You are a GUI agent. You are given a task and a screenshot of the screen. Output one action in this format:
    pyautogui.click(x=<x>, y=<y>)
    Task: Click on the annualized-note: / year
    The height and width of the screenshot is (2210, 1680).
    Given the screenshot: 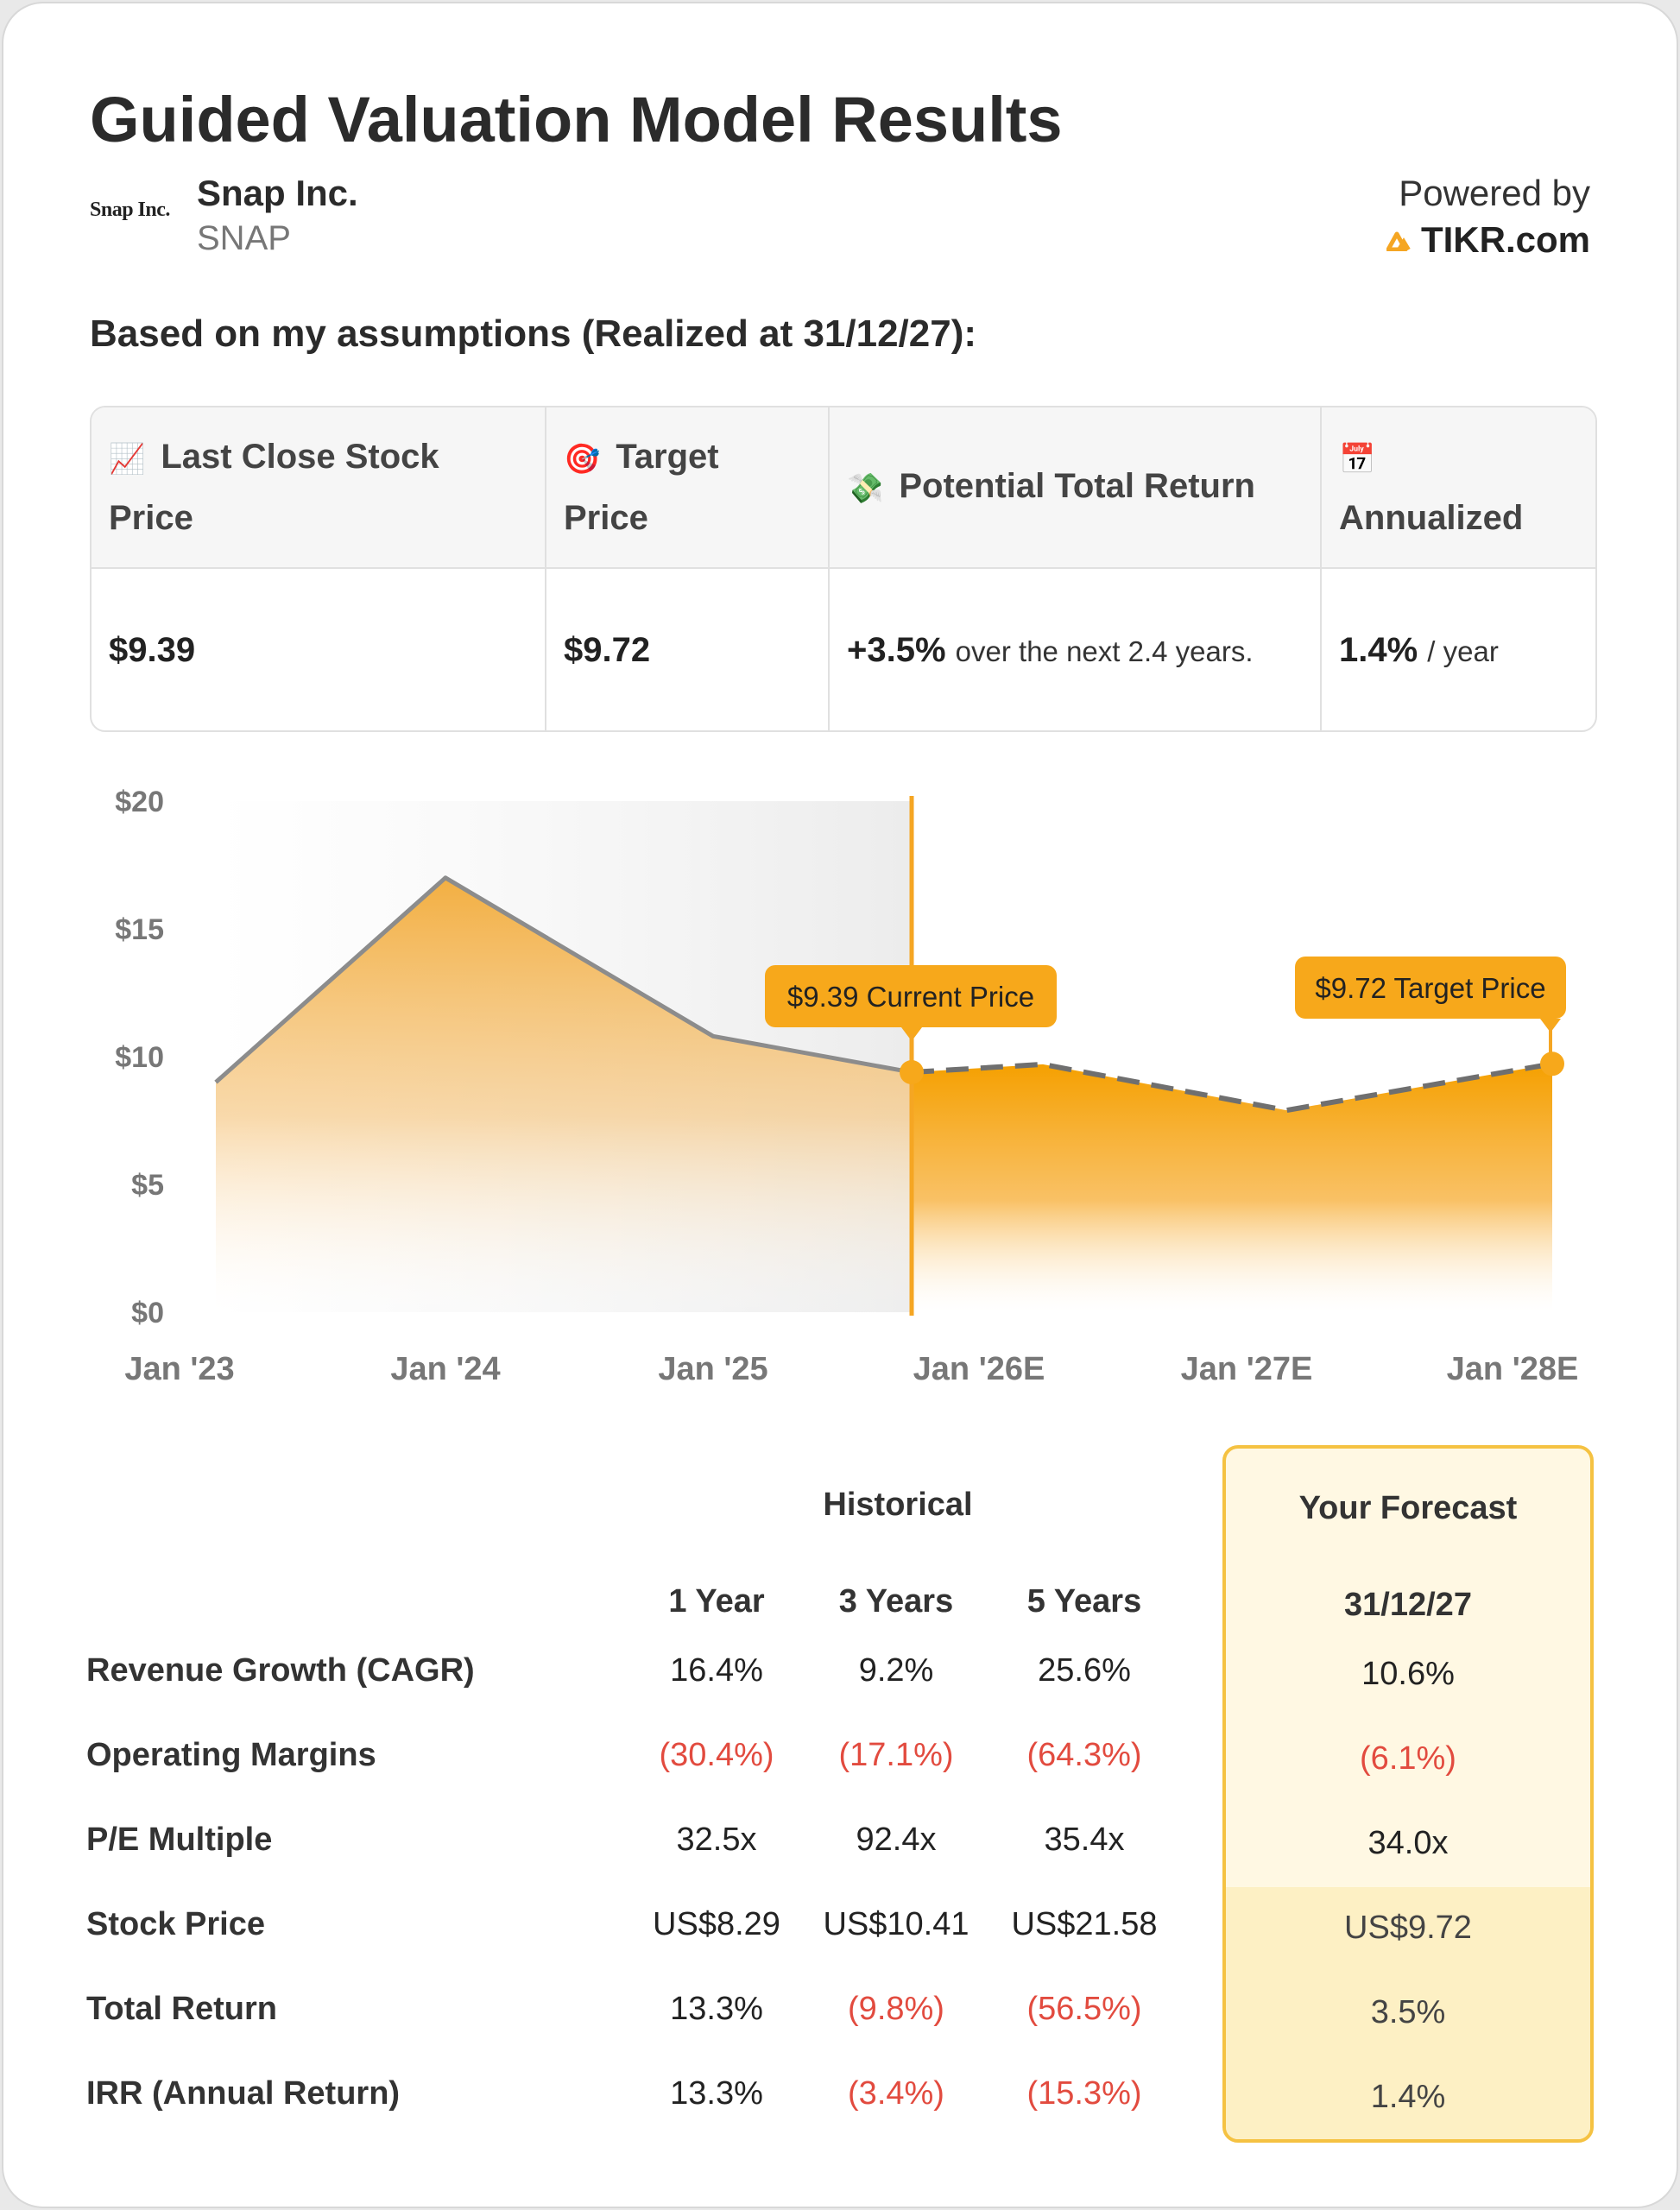 What is the action you would take?
    pyautogui.click(x=1463, y=651)
    